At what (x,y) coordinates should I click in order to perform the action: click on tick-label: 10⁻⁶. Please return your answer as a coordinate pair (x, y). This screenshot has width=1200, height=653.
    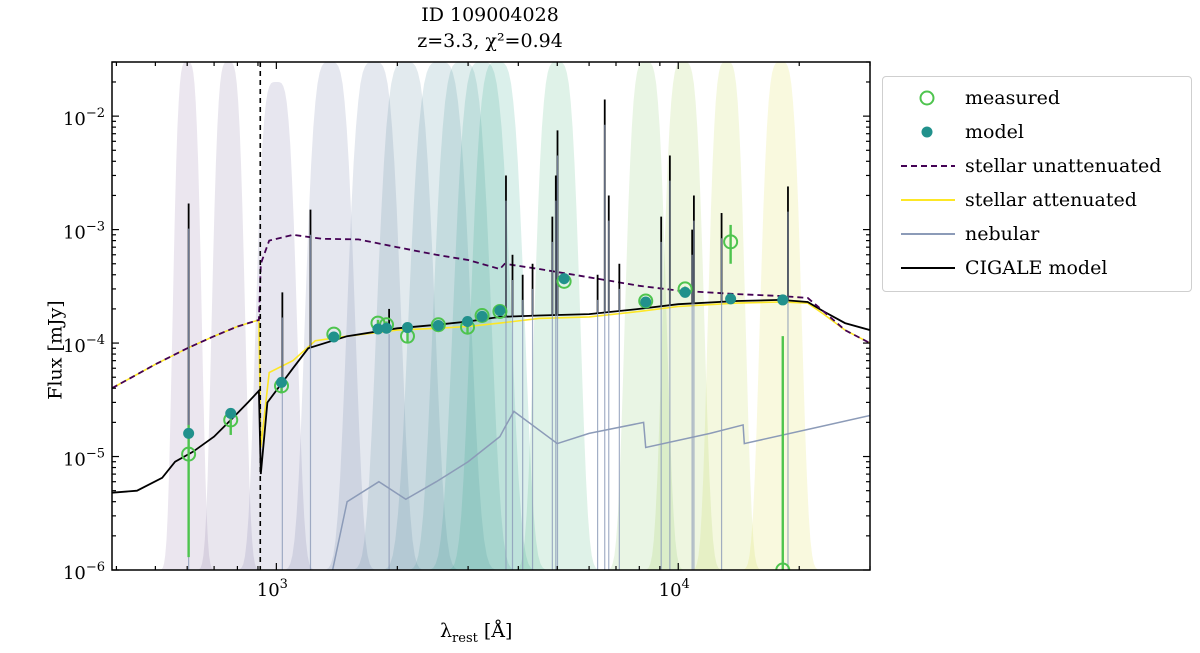
    Looking at the image, I should click on (84, 572).